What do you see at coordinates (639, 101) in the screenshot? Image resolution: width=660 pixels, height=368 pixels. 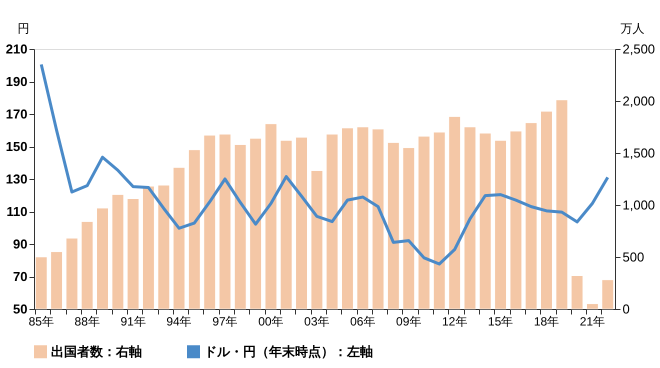 I see `y2-tick-label: 2,000` at bounding box center [639, 101].